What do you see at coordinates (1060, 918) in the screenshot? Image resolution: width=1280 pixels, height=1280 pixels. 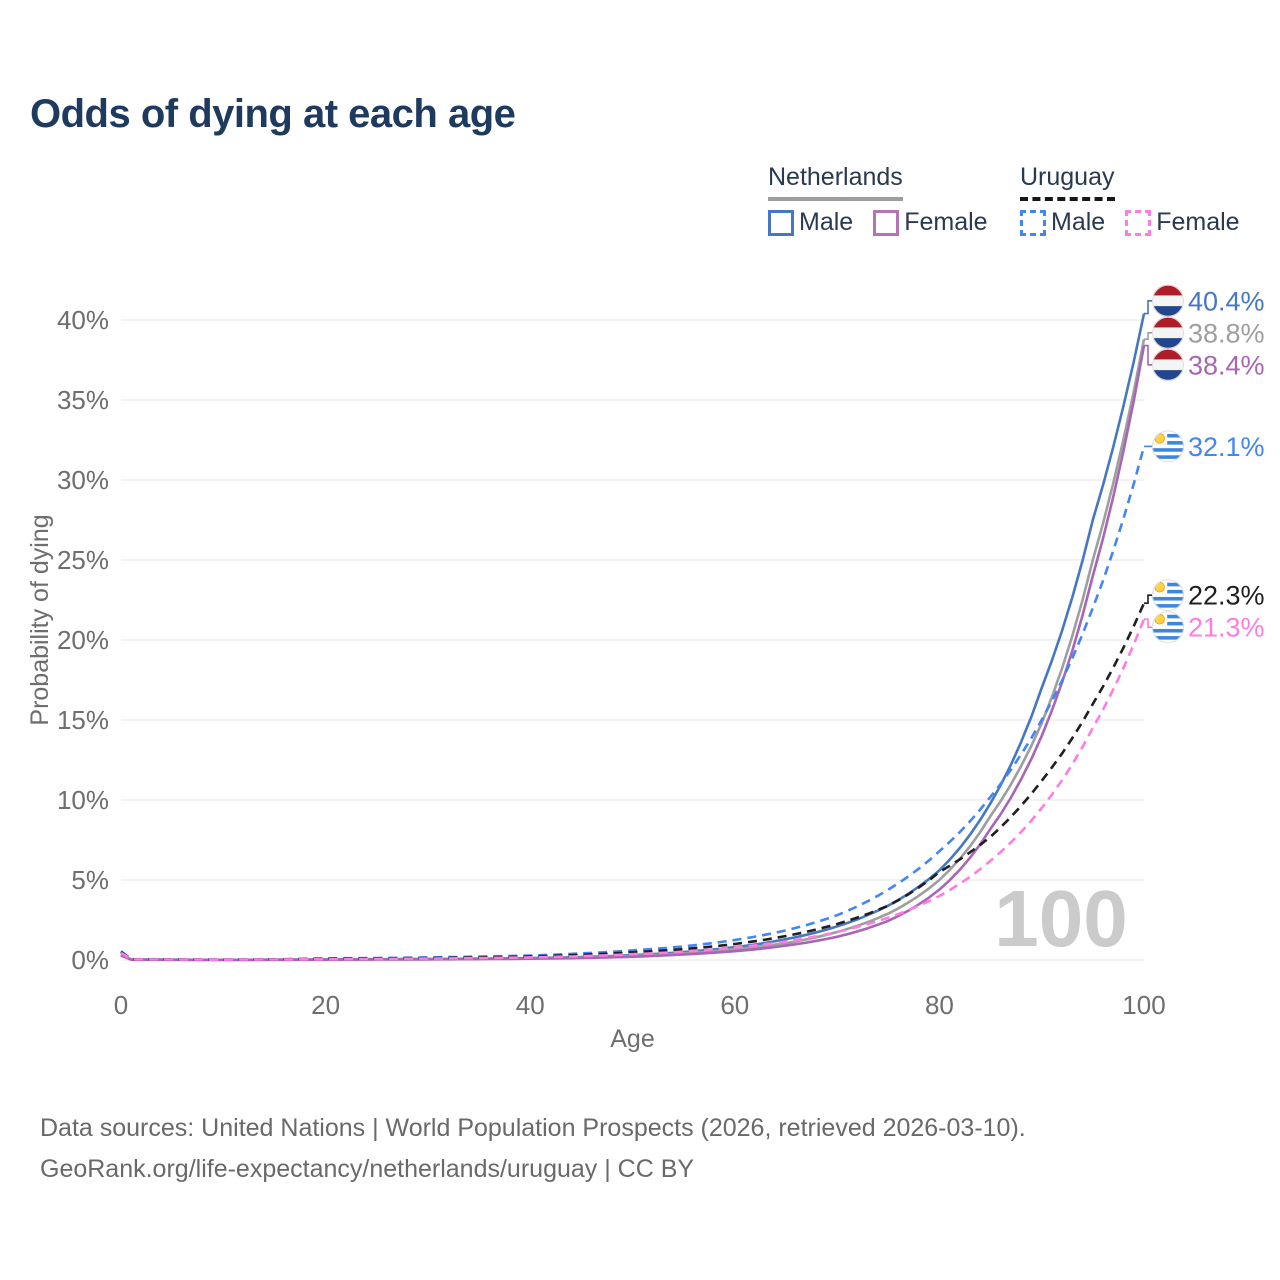 I see `age-watermark: 100` at bounding box center [1060, 918].